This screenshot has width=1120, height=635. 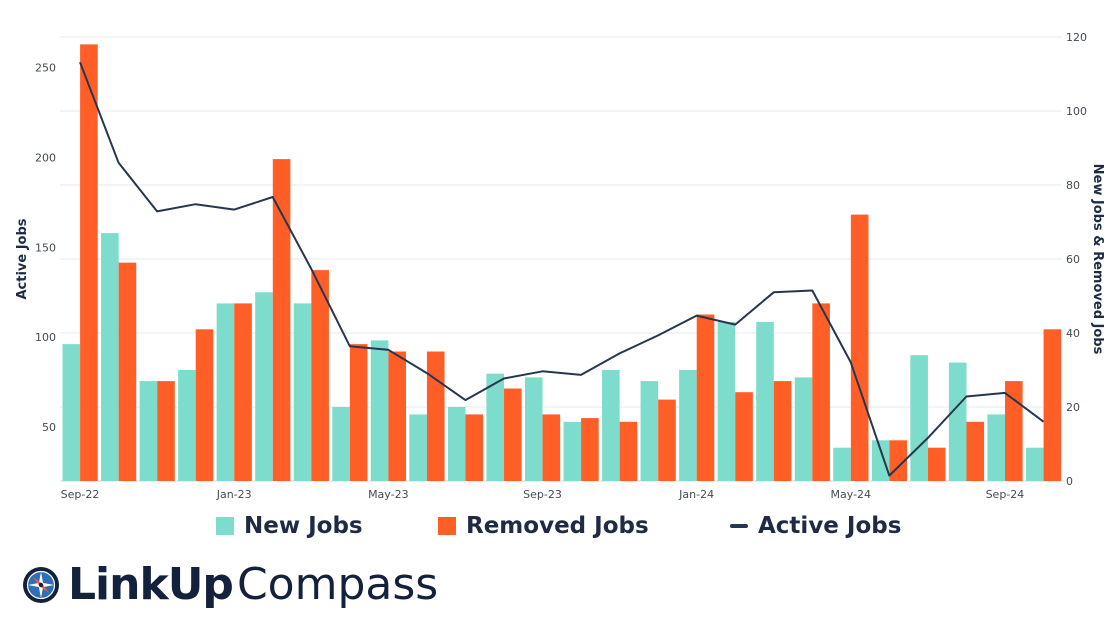 I want to click on legend-item-removed-jobs: Removed Jobs, so click(x=543, y=526).